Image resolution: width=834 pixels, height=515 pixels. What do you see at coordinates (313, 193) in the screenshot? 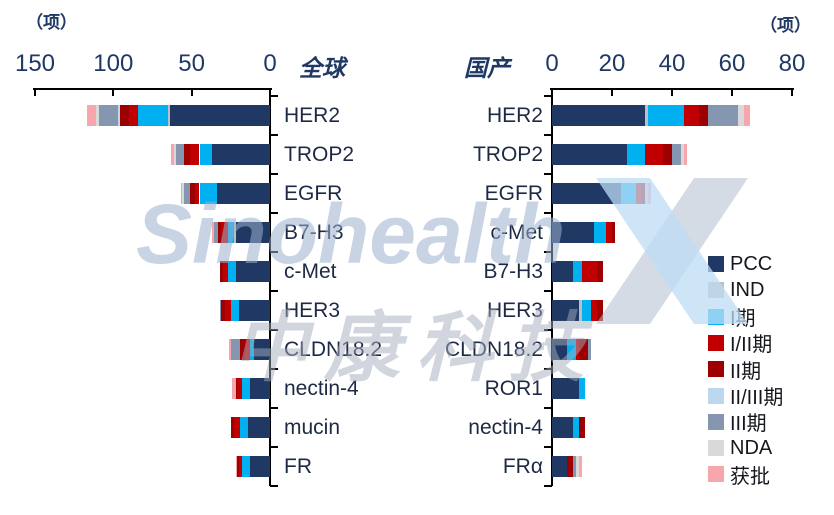
I see `category-label: EGFR` at bounding box center [313, 193].